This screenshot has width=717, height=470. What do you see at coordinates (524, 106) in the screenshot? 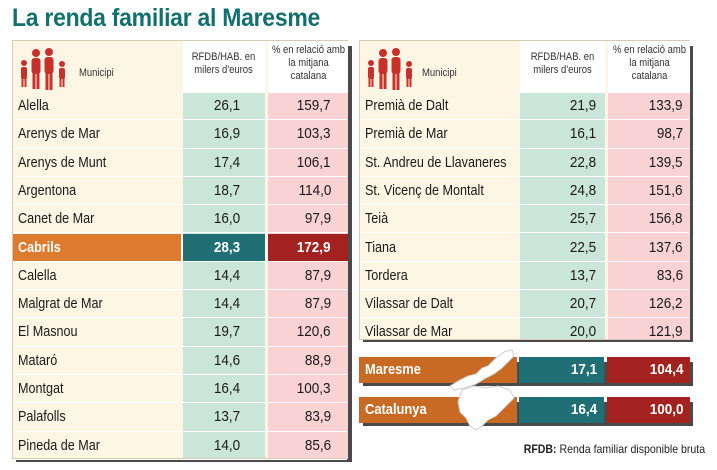
I see `table-row: Premià de Dalt 21,9 133,9` at bounding box center [524, 106].